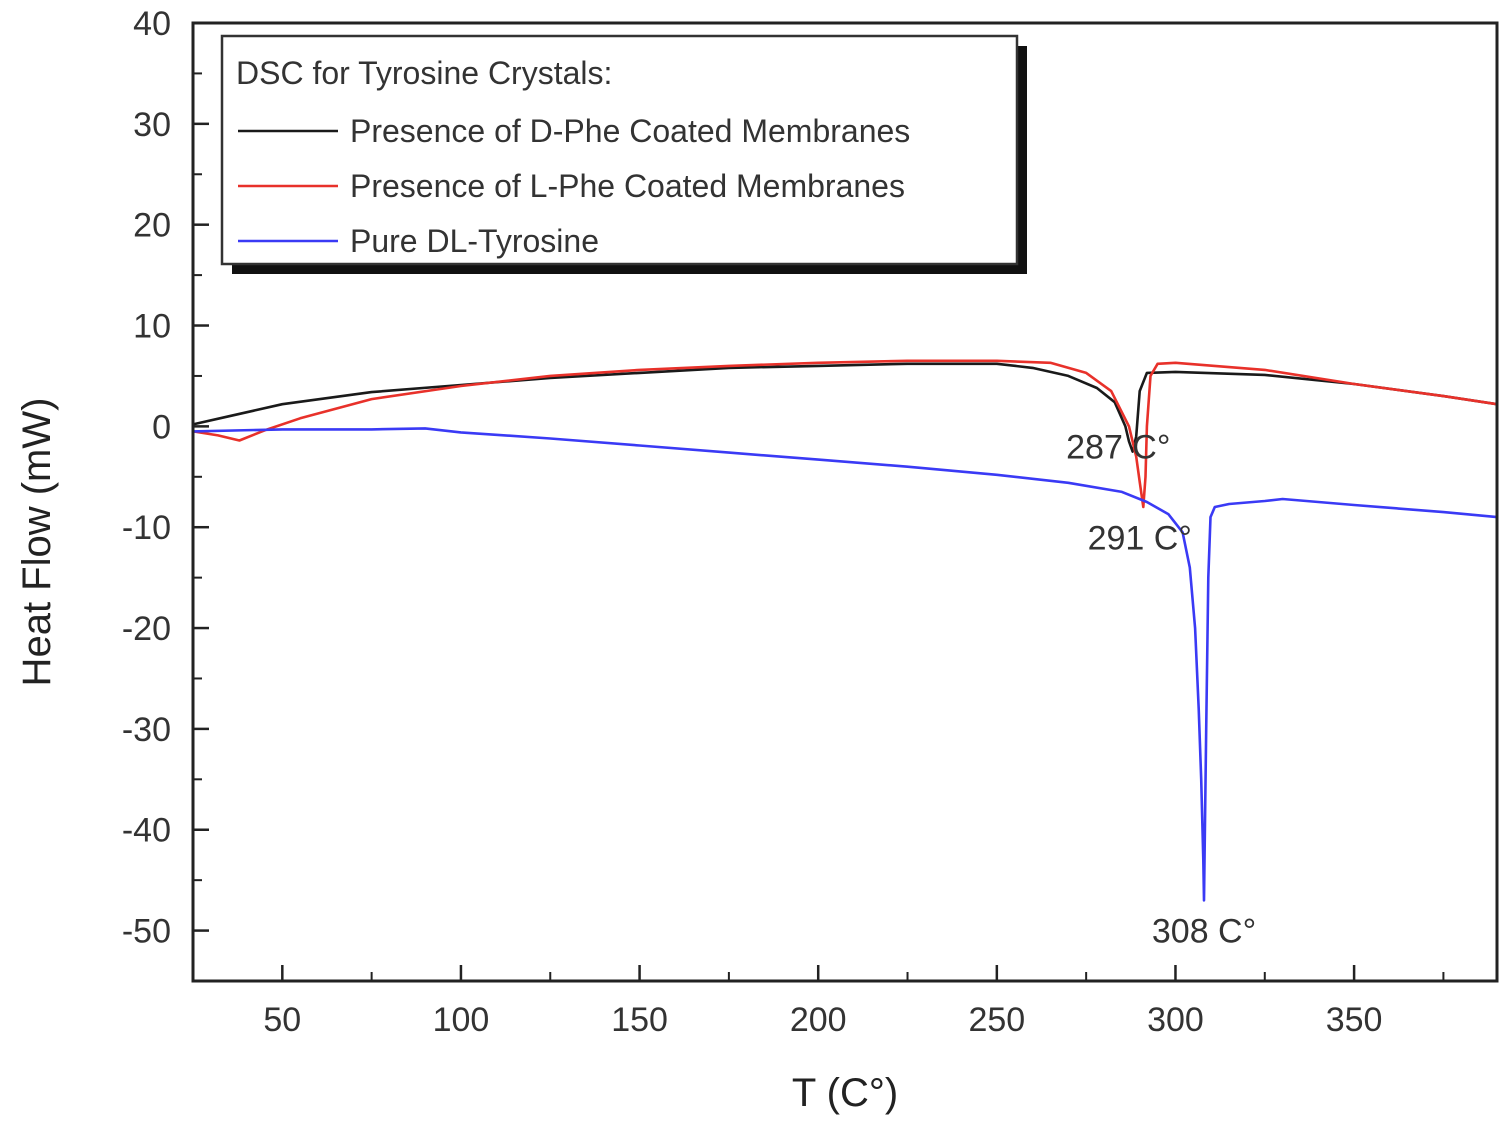  What do you see at coordinates (146, 831) in the screenshot?
I see `y-tick-label: -40` at bounding box center [146, 831].